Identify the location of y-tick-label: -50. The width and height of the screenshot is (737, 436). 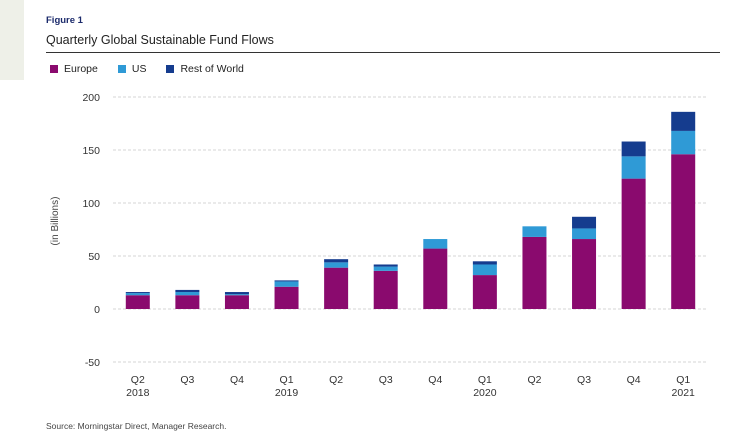
(92, 363).